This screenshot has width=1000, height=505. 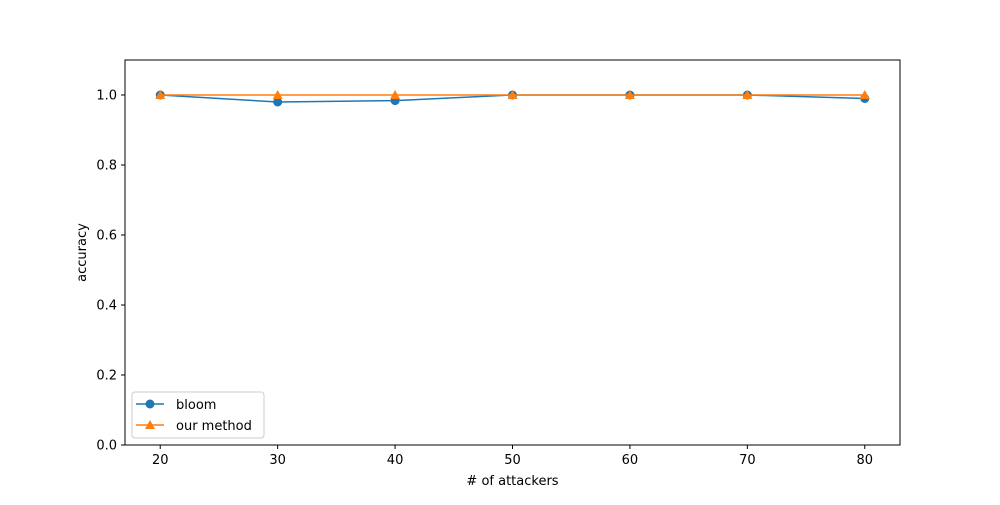 I want to click on data-point-bloom, so click(x=278, y=102).